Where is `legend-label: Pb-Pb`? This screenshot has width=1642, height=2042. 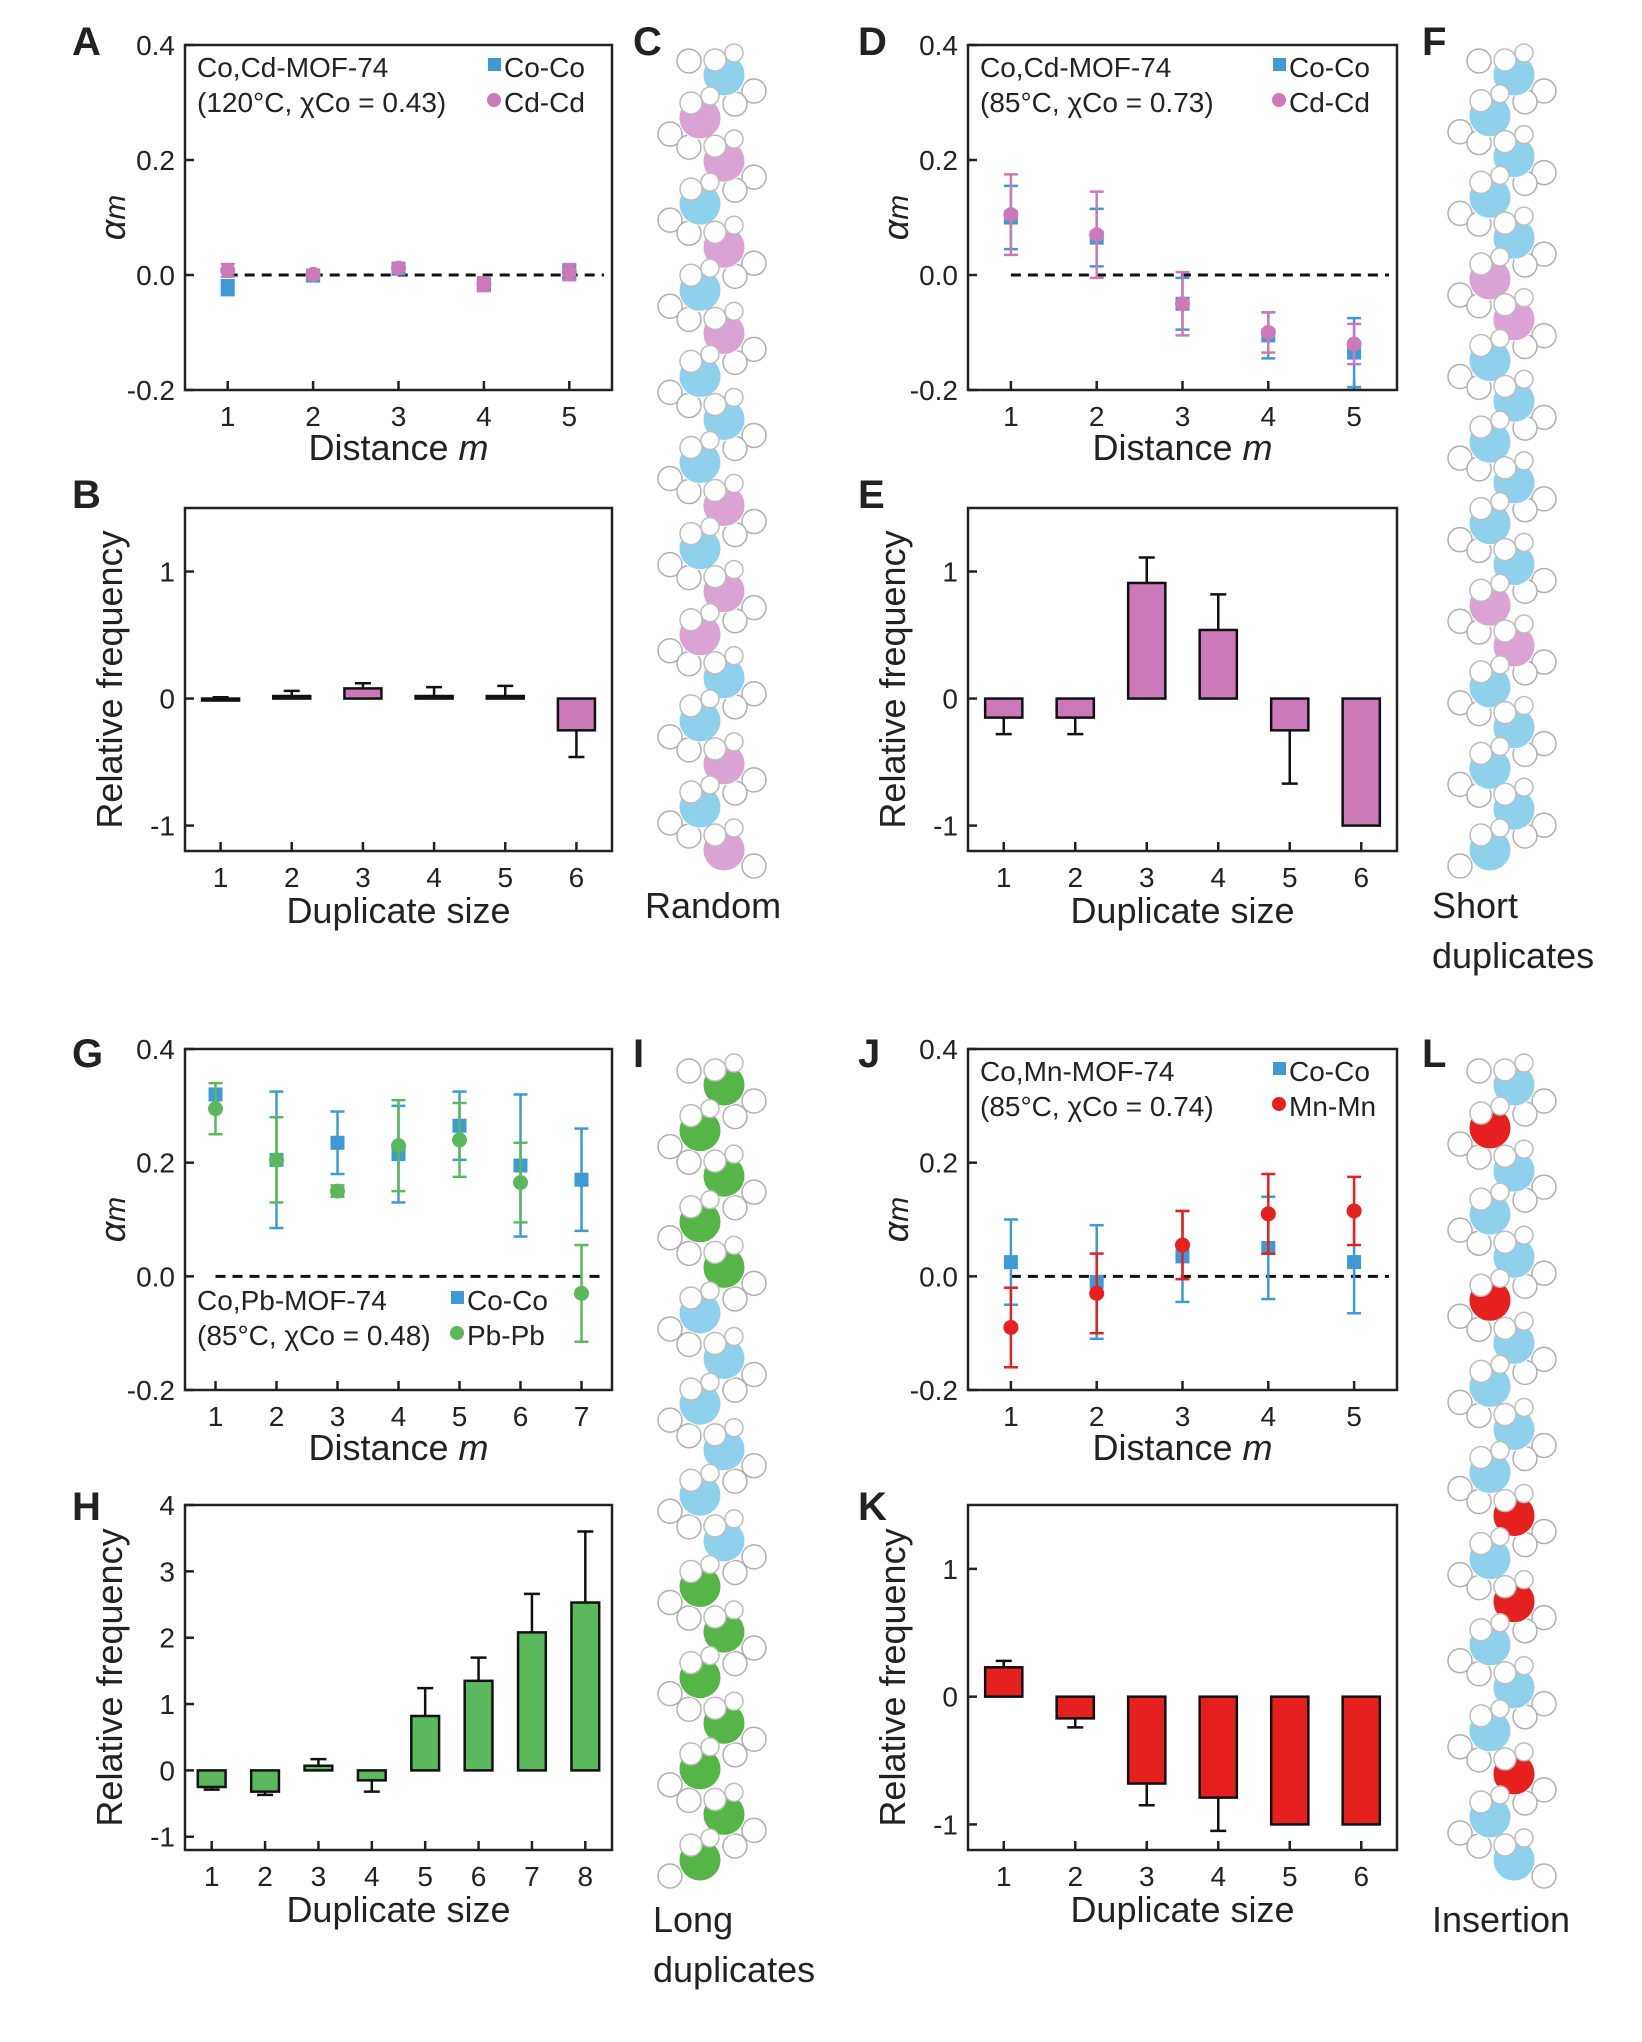 legend-label: Pb-Pb is located at coordinates (506, 1335).